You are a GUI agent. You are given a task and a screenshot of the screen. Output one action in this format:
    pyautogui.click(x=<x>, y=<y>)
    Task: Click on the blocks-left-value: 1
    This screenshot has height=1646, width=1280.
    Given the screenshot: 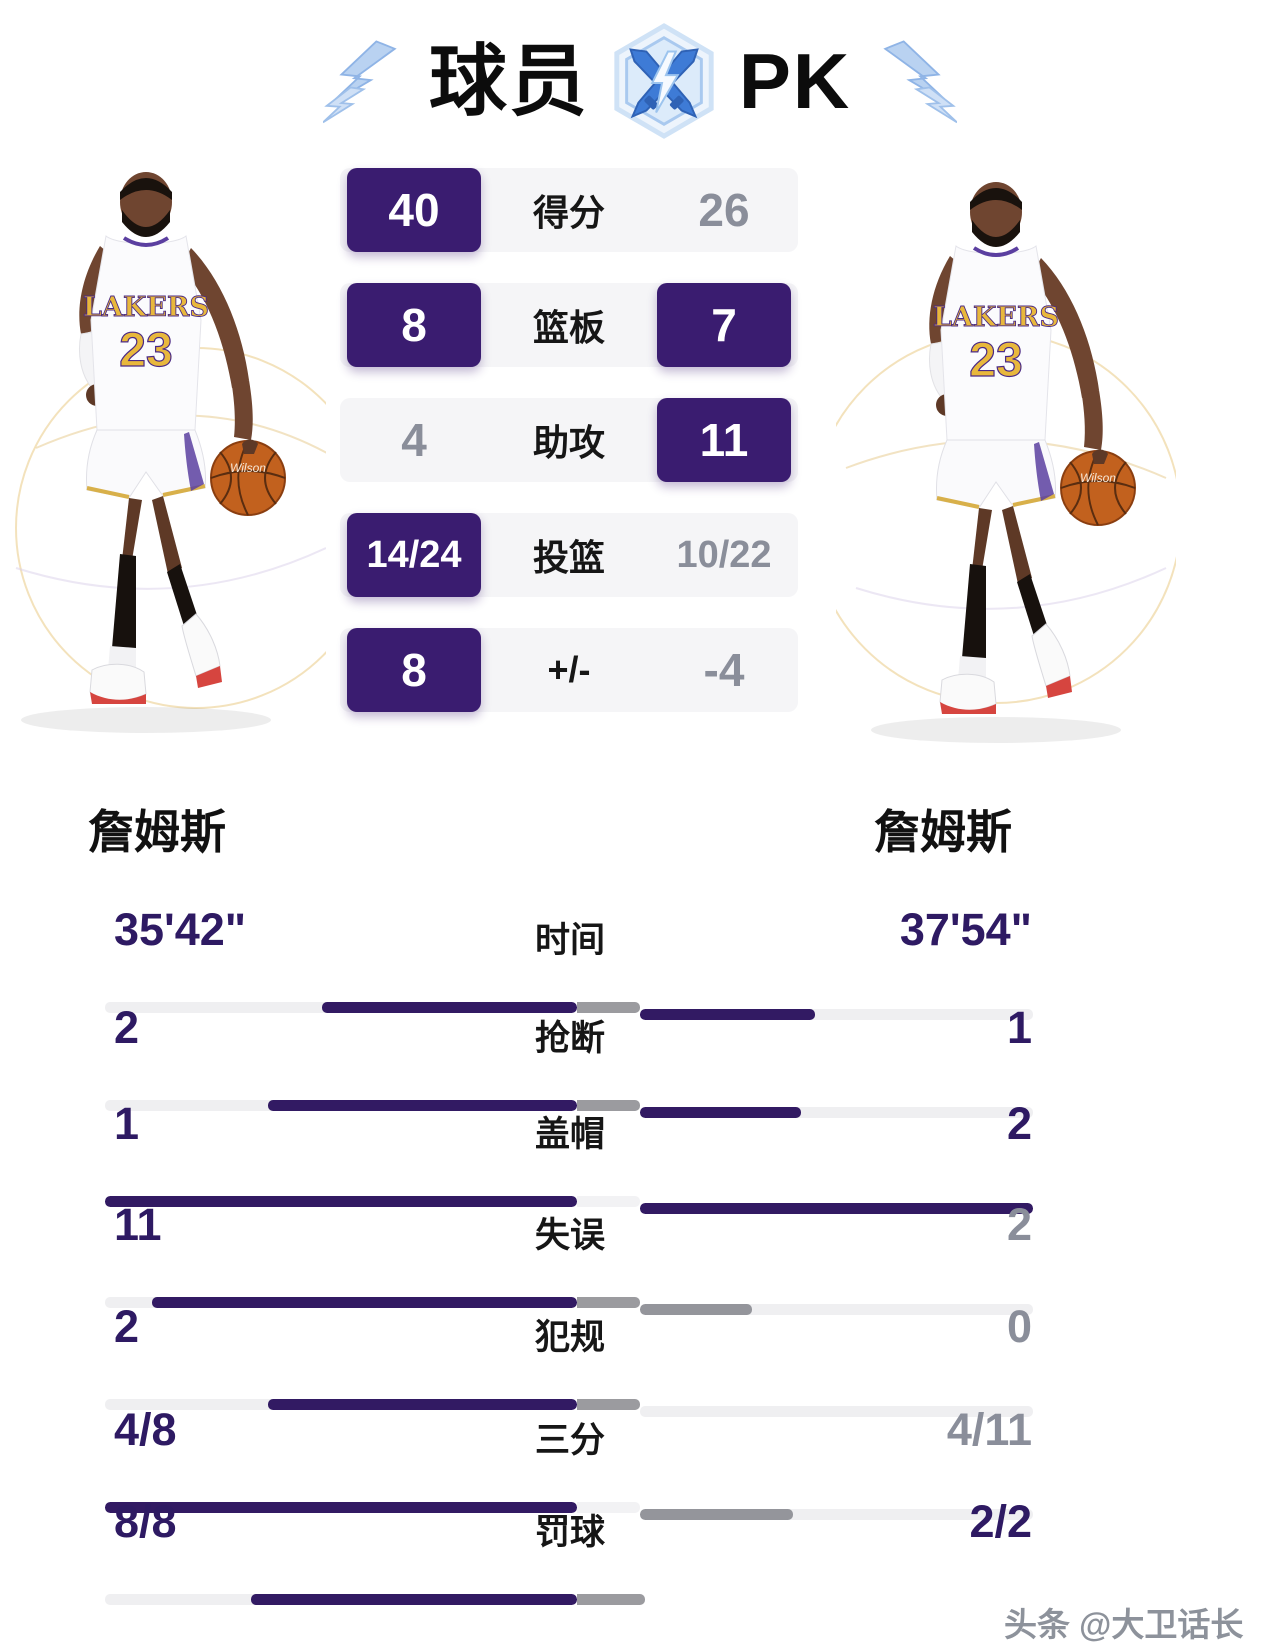 What is the action you would take?
    pyautogui.click(x=127, y=1123)
    